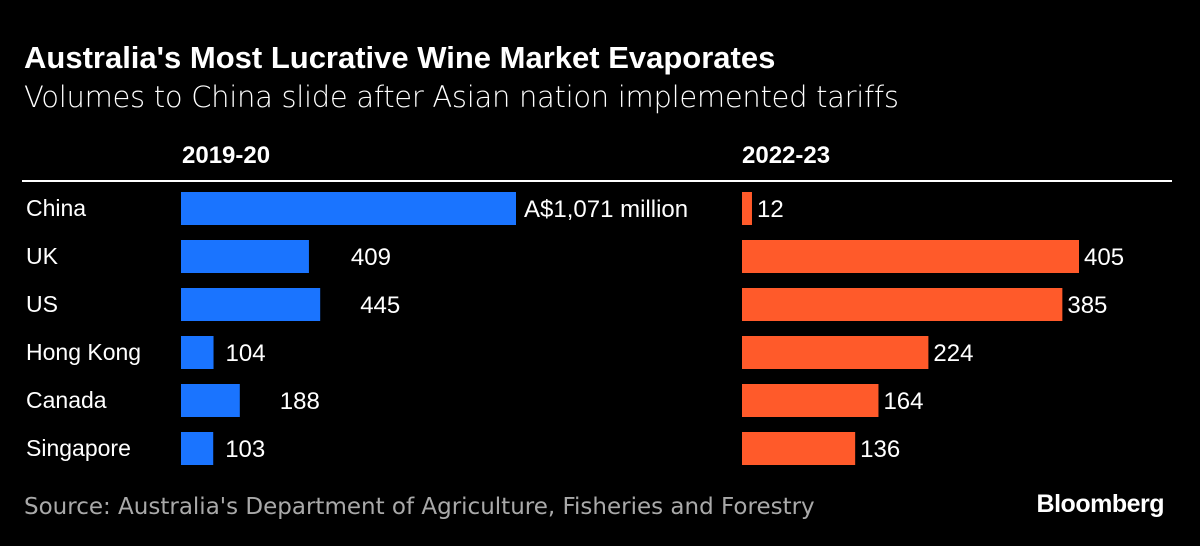  Describe the element at coordinates (78, 448) in the screenshot. I see `category-label: Singapore` at that location.